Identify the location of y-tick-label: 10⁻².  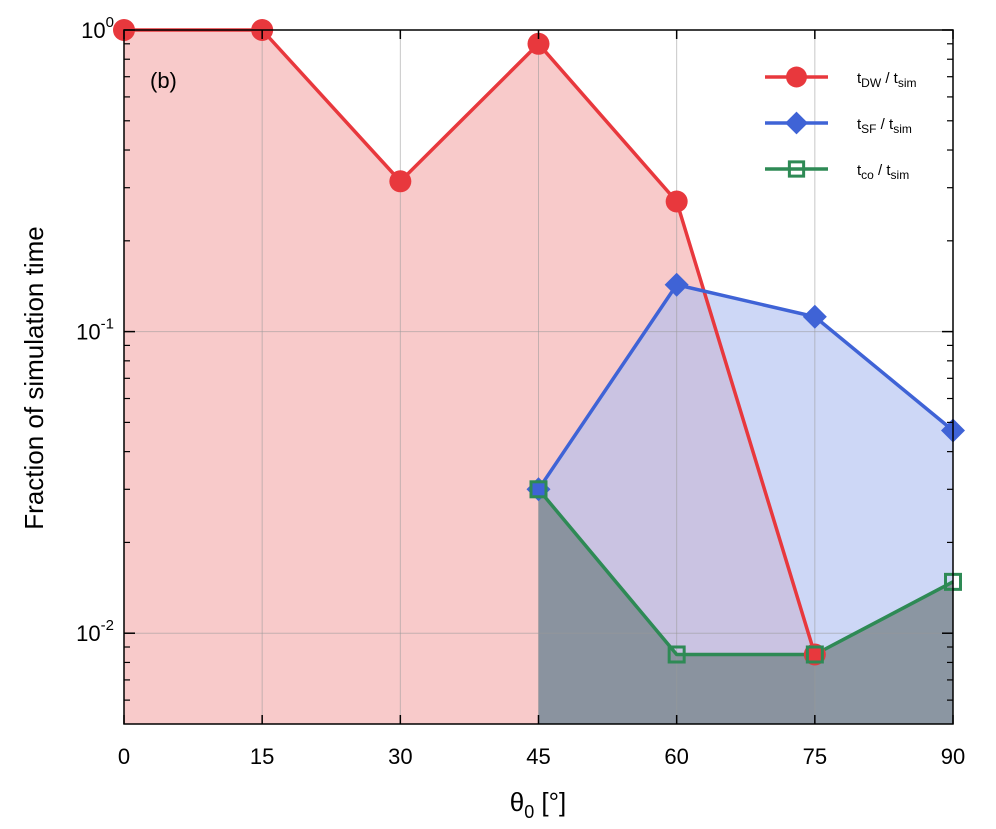
(95, 631).